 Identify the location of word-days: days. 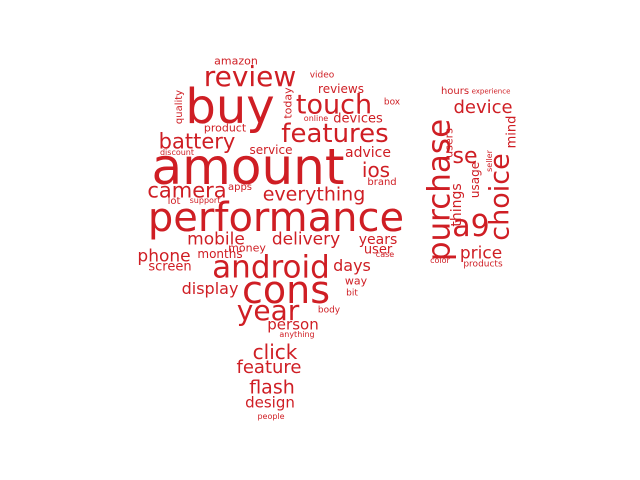
(352, 265).